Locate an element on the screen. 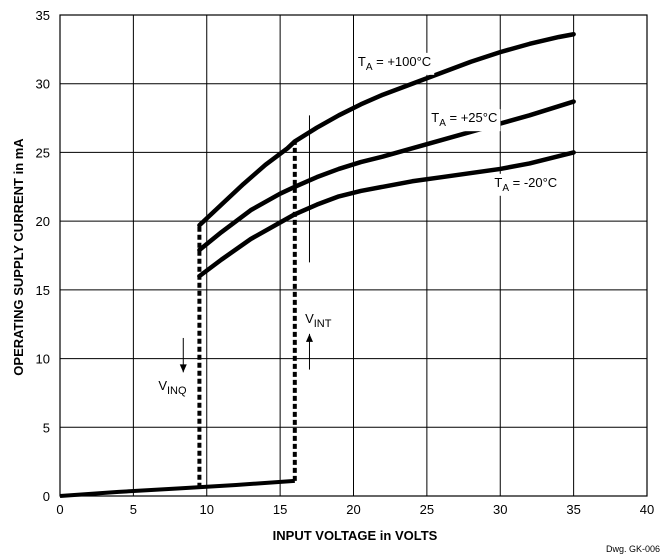  x-tick-label-0: 0 is located at coordinates (59, 509).